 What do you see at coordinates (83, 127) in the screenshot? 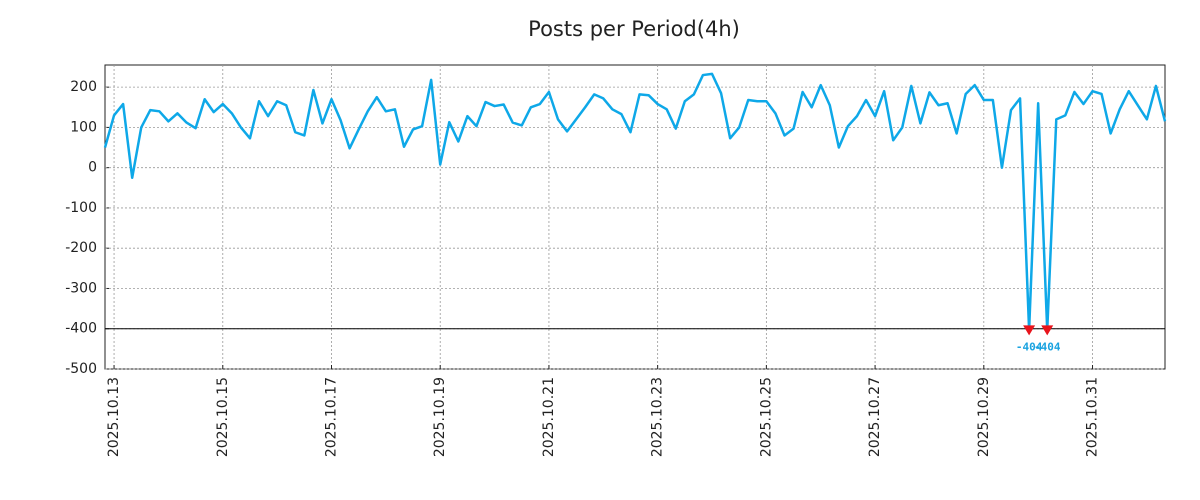
I see `y-tick-label: 100` at bounding box center [83, 127].